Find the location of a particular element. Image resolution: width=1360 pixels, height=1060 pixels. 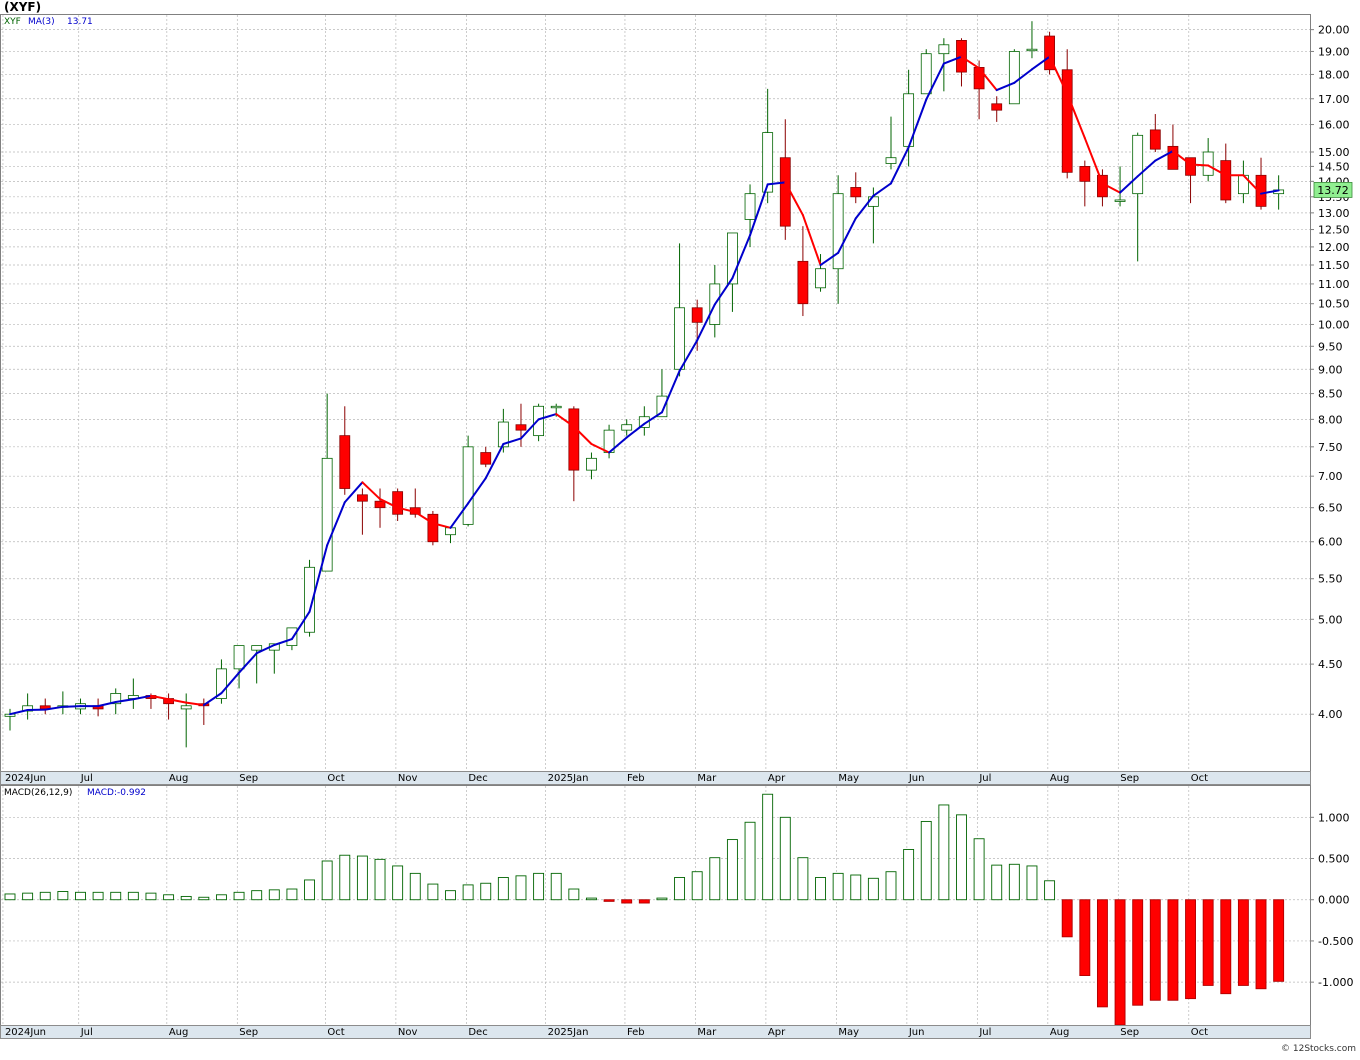

macd-tick-label: 0.500 is located at coordinates (1334, 859).